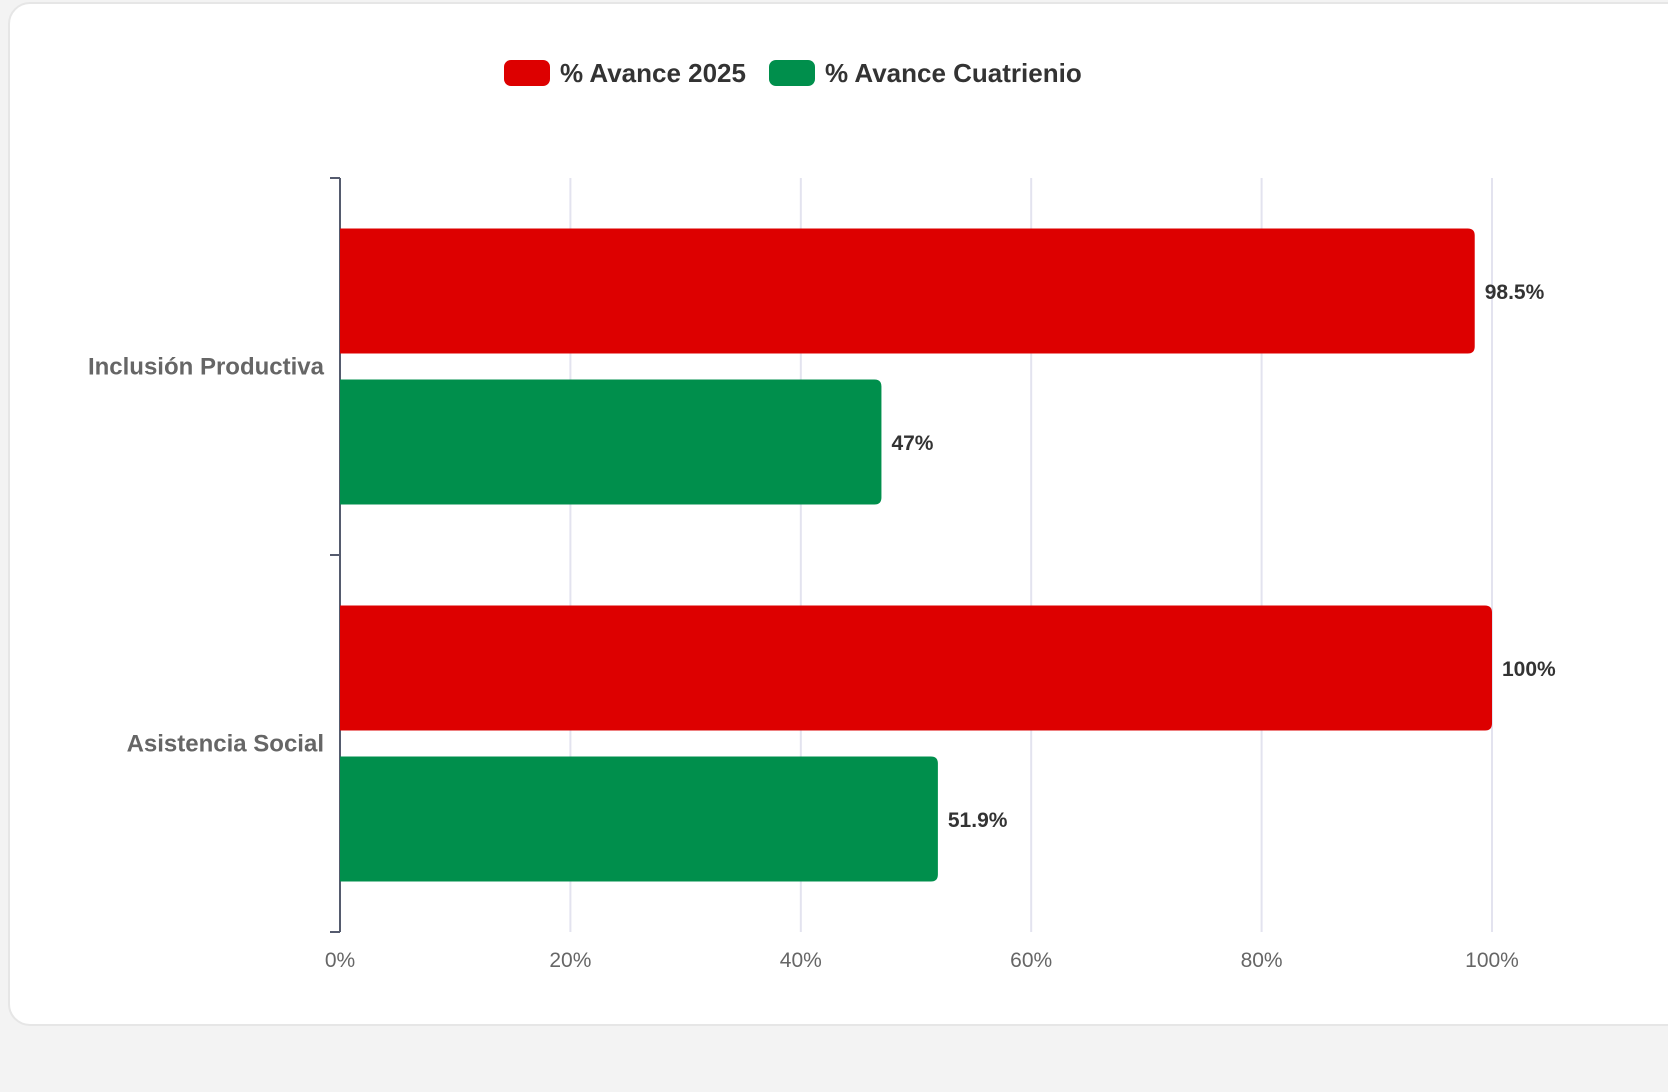 Image resolution: width=1668 pixels, height=1092 pixels. Describe the element at coordinates (1031, 960) in the screenshot. I see `x-tick-label-60: 60%` at that location.